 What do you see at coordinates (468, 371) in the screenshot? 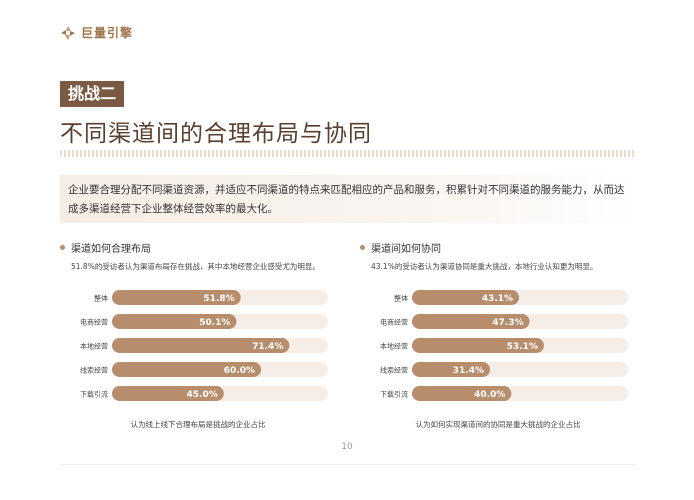
I see `data-label: 31.4%` at bounding box center [468, 371].